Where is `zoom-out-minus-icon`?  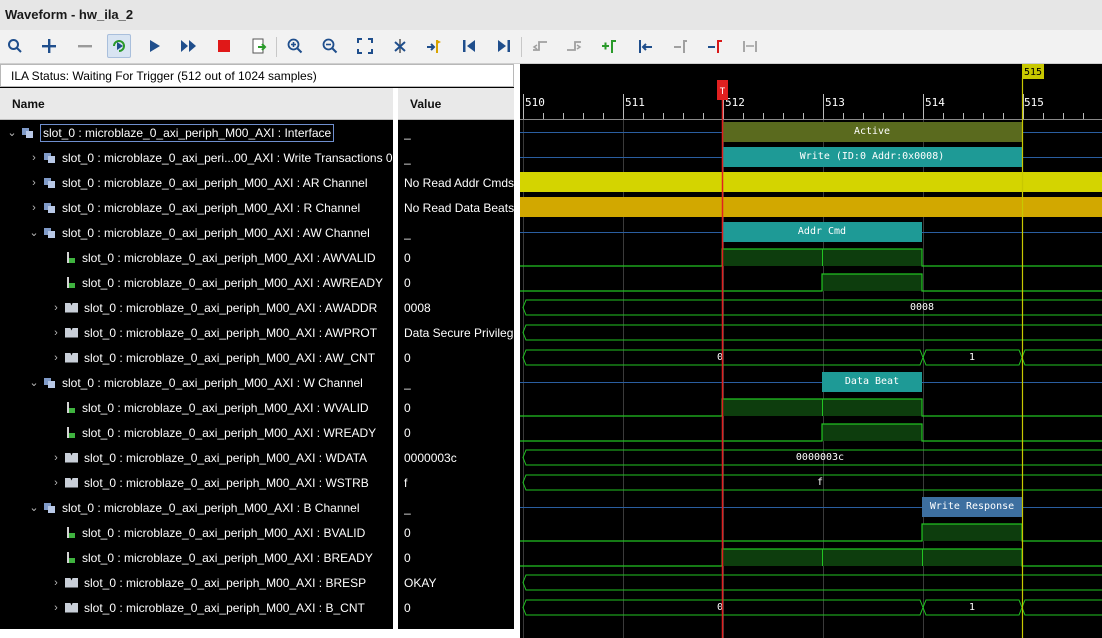
zoom-out-minus-icon is located at coordinates (85, 46).